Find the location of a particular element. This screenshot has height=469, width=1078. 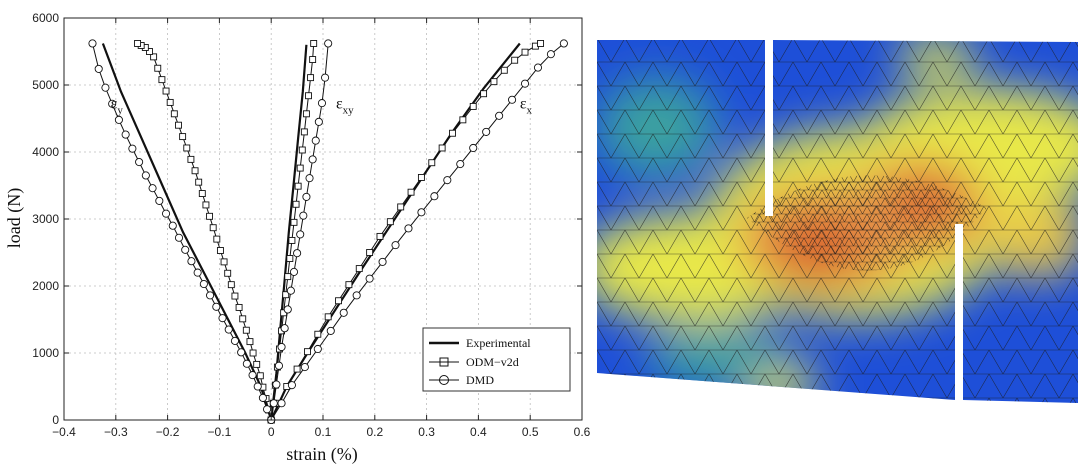

y-tick-label: 6000 is located at coordinates (45, 18).